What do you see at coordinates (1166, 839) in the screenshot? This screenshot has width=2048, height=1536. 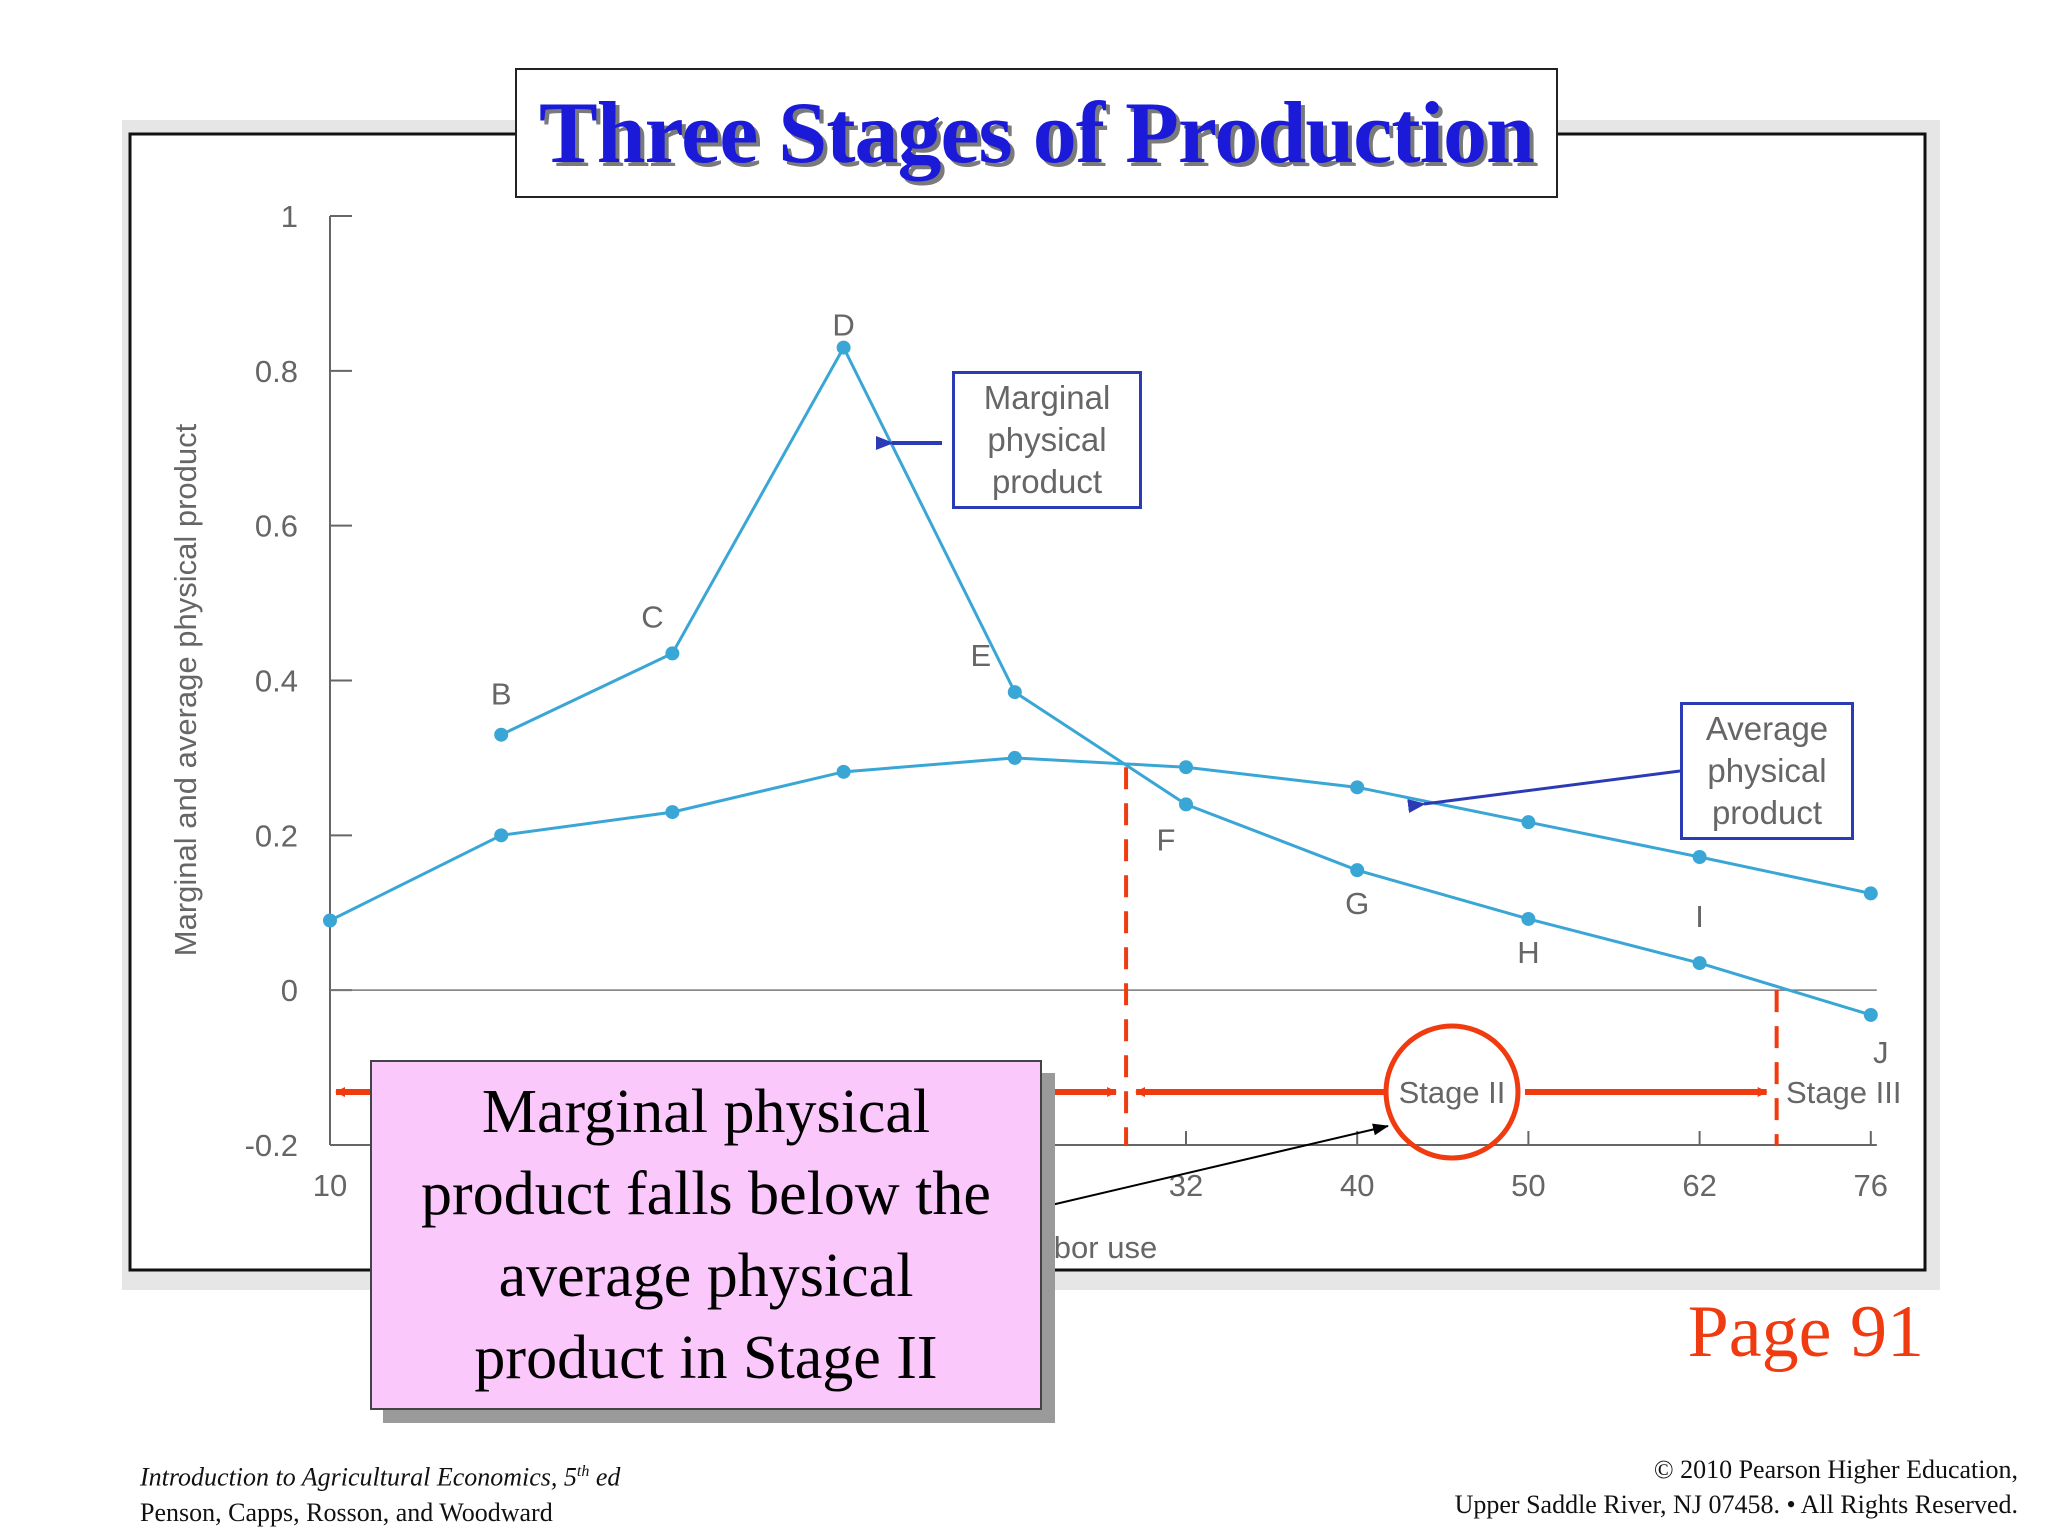 I see `point-label: F` at bounding box center [1166, 839].